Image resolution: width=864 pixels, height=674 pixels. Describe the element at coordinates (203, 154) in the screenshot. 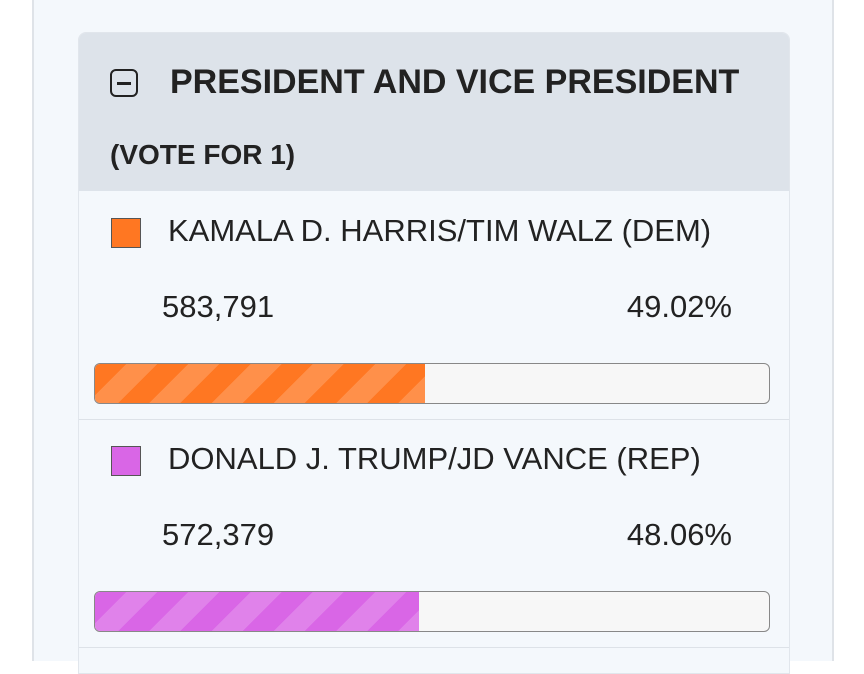

I see `vote-for: (VOTE FOR 1)` at that location.